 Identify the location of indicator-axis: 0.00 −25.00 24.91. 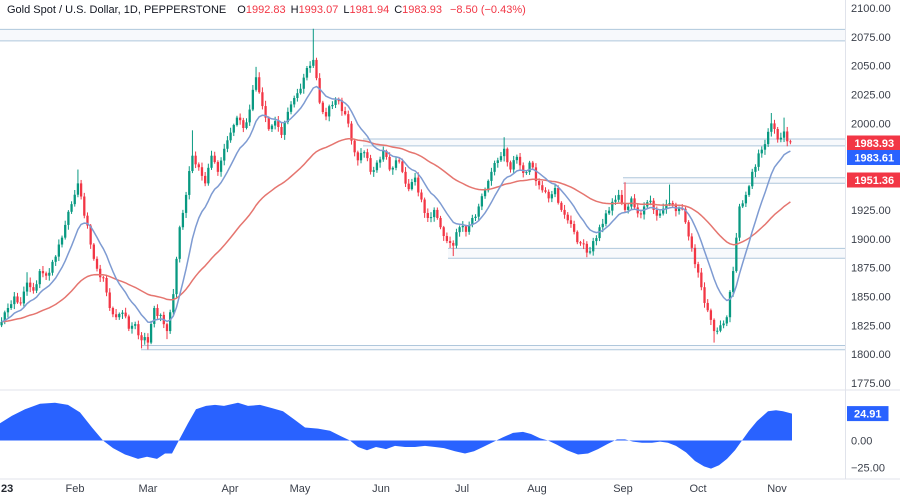
(868, 440).